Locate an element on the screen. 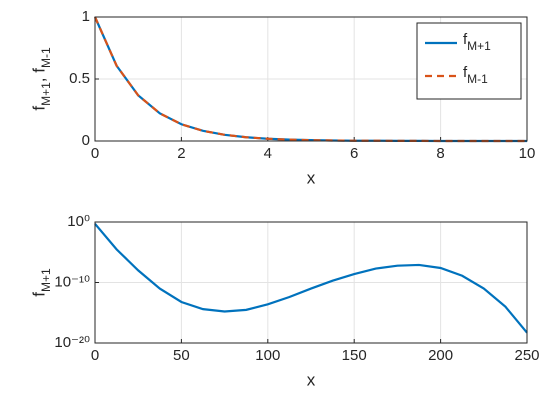 The image size is (550, 417). legend-box is located at coordinates (469, 61).